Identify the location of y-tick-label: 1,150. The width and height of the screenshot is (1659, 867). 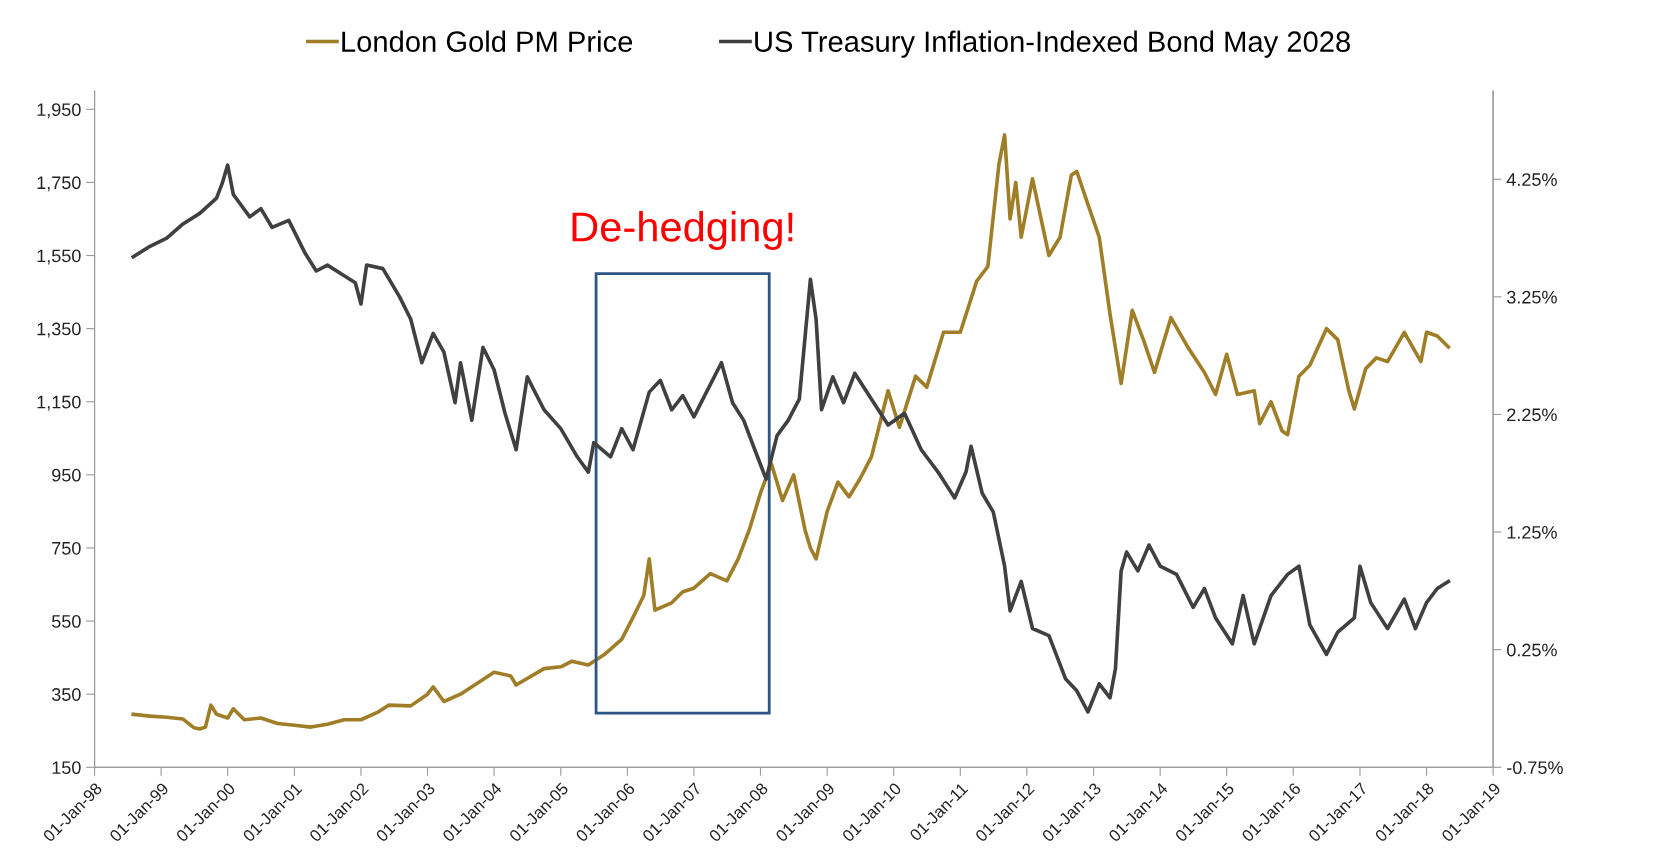
(59, 403).